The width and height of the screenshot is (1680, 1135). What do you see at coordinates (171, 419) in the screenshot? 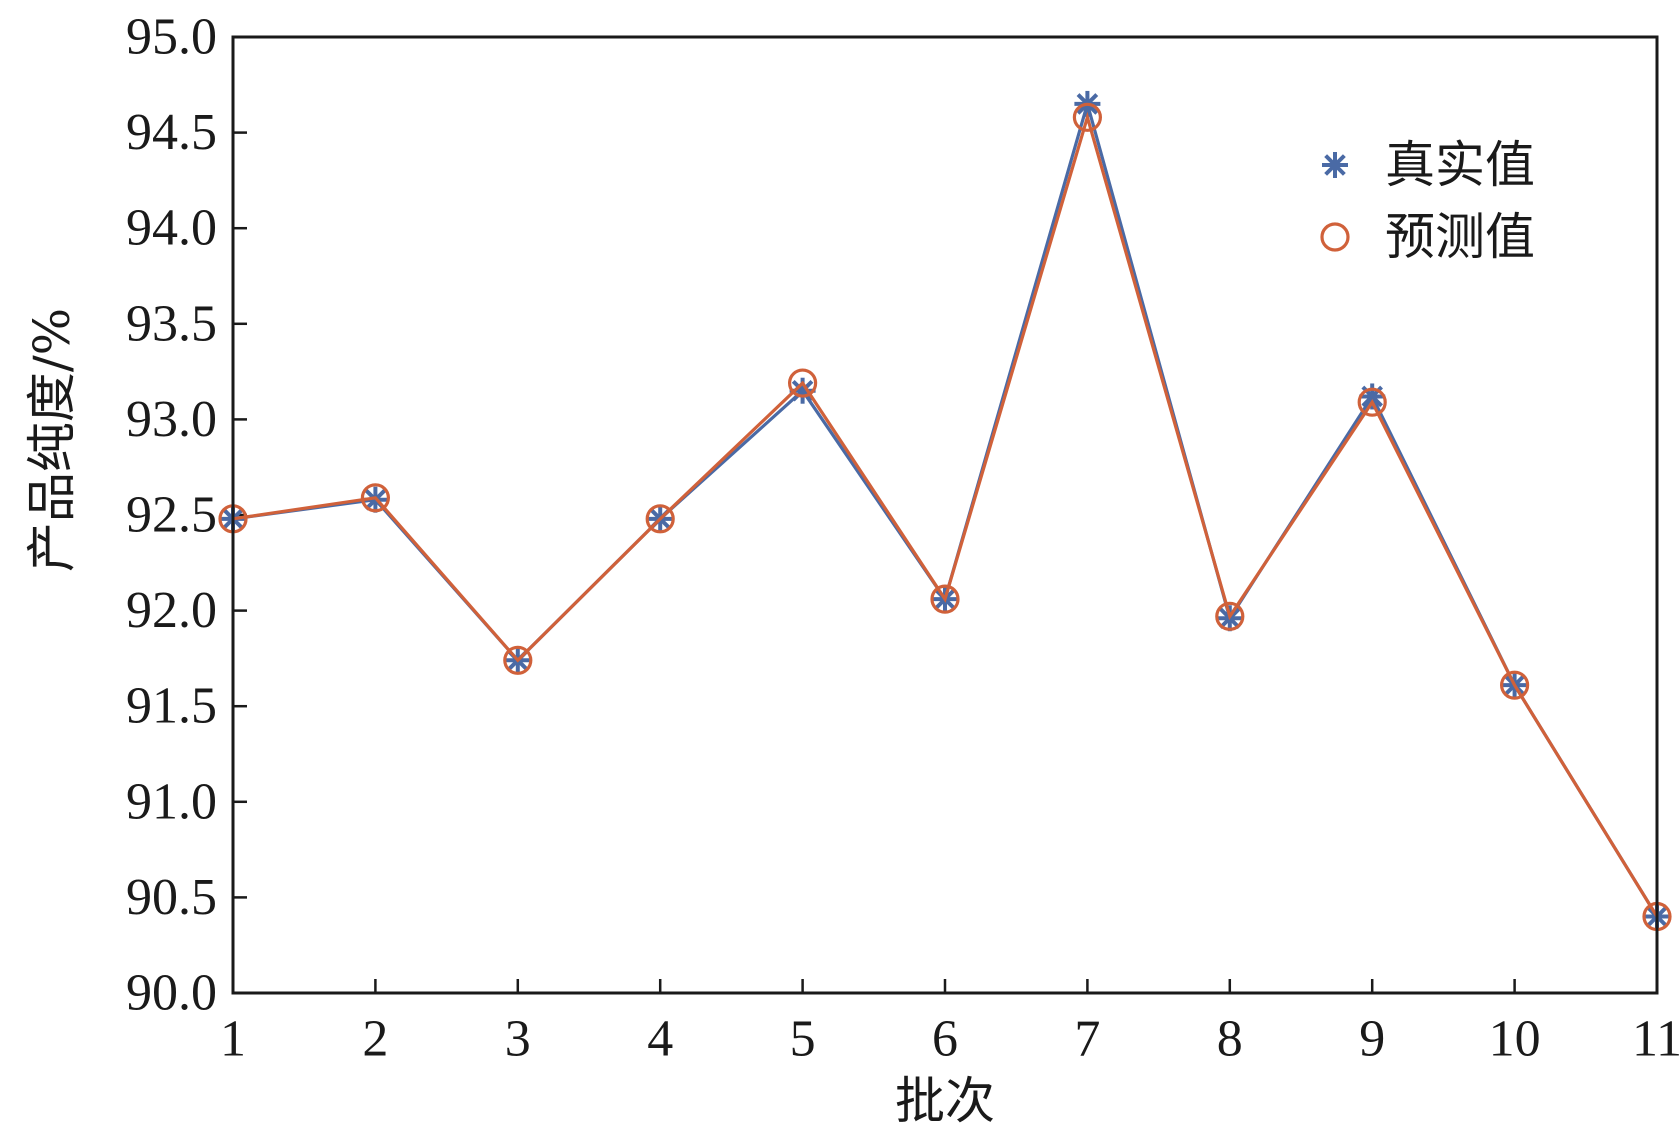
I see `y-tick-label: 93.0` at bounding box center [171, 419].